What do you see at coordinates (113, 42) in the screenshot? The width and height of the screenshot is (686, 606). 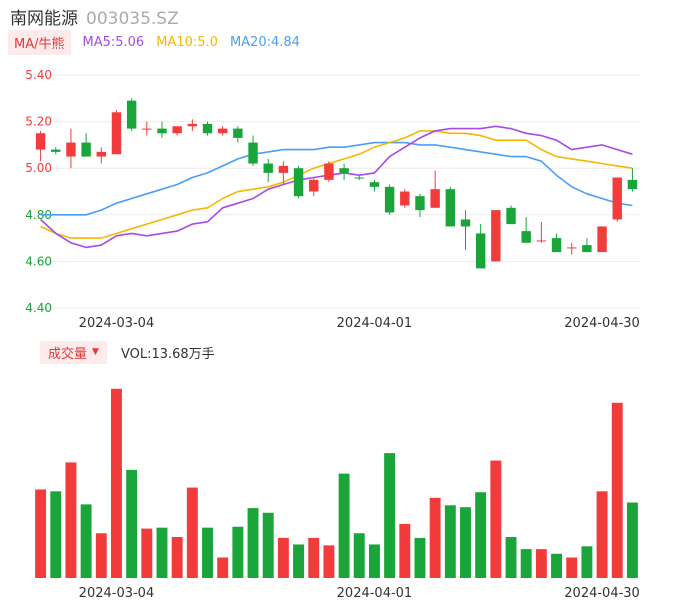 I see `ma5-legend-label: MA5:5.06` at bounding box center [113, 42].